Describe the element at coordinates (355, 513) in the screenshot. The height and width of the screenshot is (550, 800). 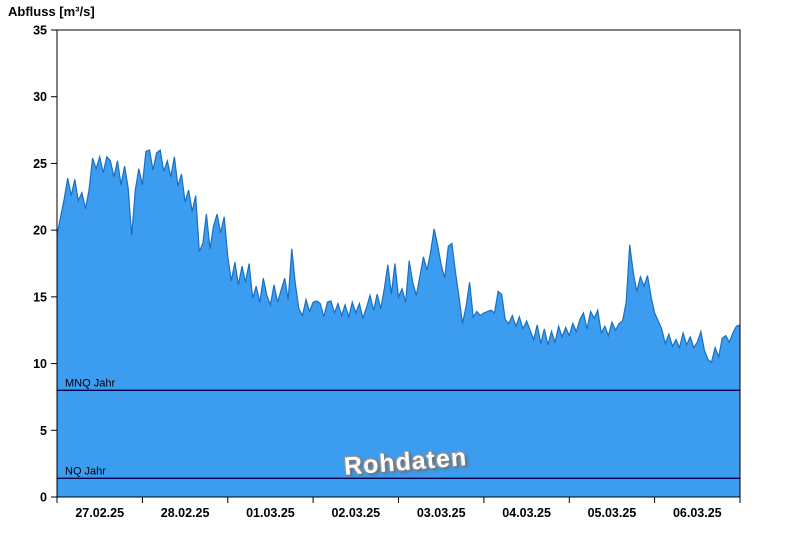
I see `svg-text: 02.03.25` at that location.